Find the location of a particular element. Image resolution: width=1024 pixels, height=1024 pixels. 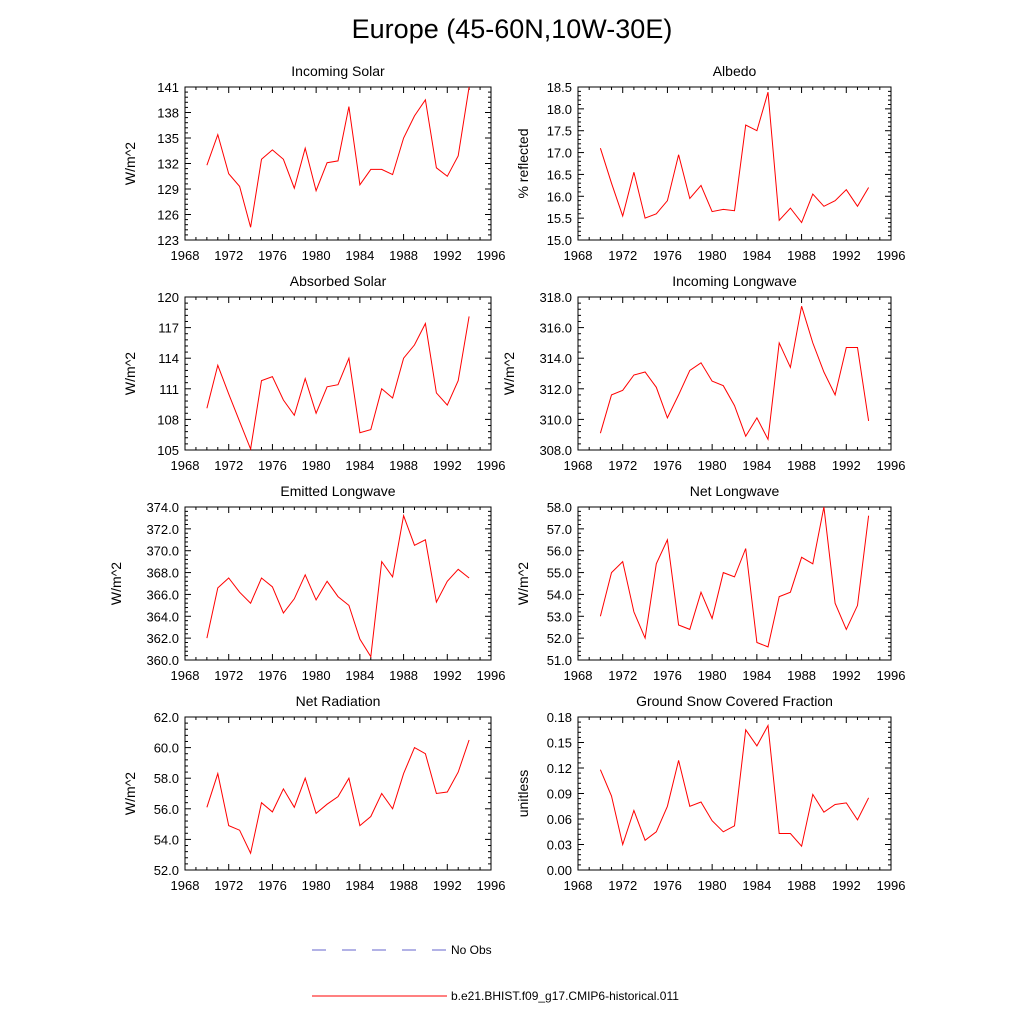

y-tick-label: 105 is located at coordinates (168, 450).